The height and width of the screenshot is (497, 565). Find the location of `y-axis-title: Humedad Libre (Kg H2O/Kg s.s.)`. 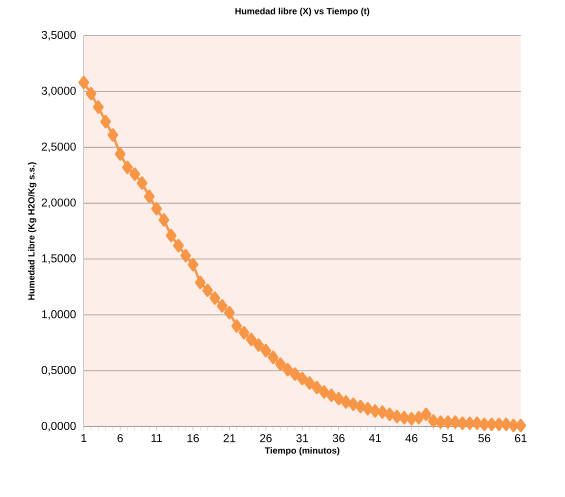

y-axis-title: Humedad Libre (Kg H2O/Kg s.s.) is located at coordinates (32, 231).